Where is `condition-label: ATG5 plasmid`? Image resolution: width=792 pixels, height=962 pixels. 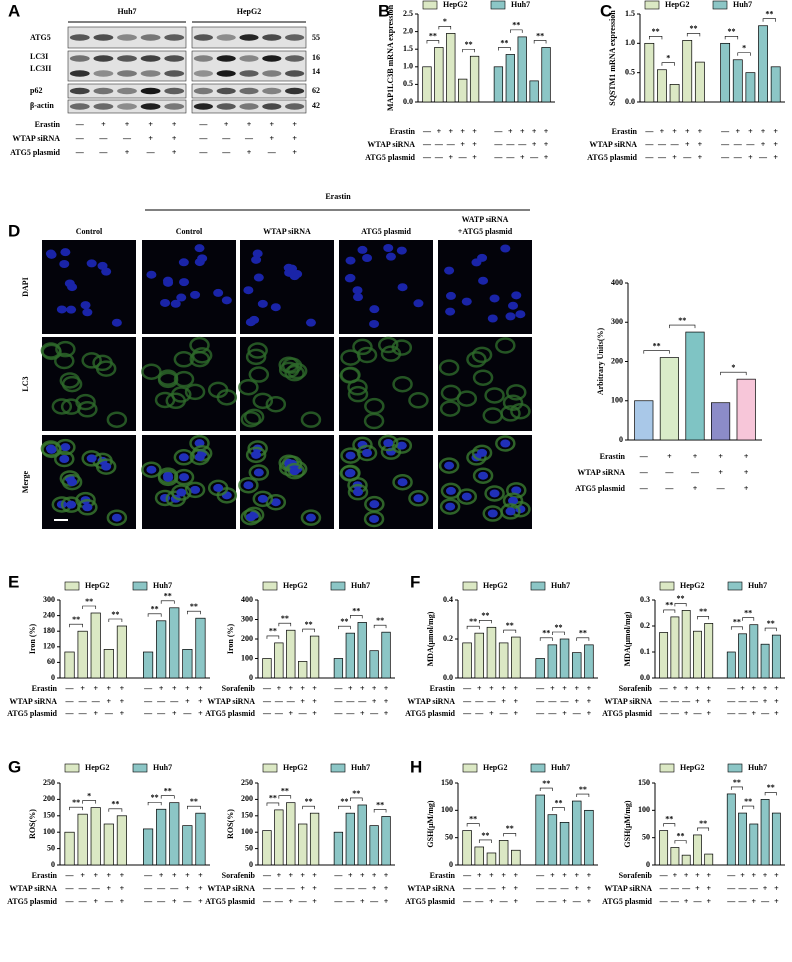 condition-label: ATG5 plasmid is located at coordinates (612, 157).